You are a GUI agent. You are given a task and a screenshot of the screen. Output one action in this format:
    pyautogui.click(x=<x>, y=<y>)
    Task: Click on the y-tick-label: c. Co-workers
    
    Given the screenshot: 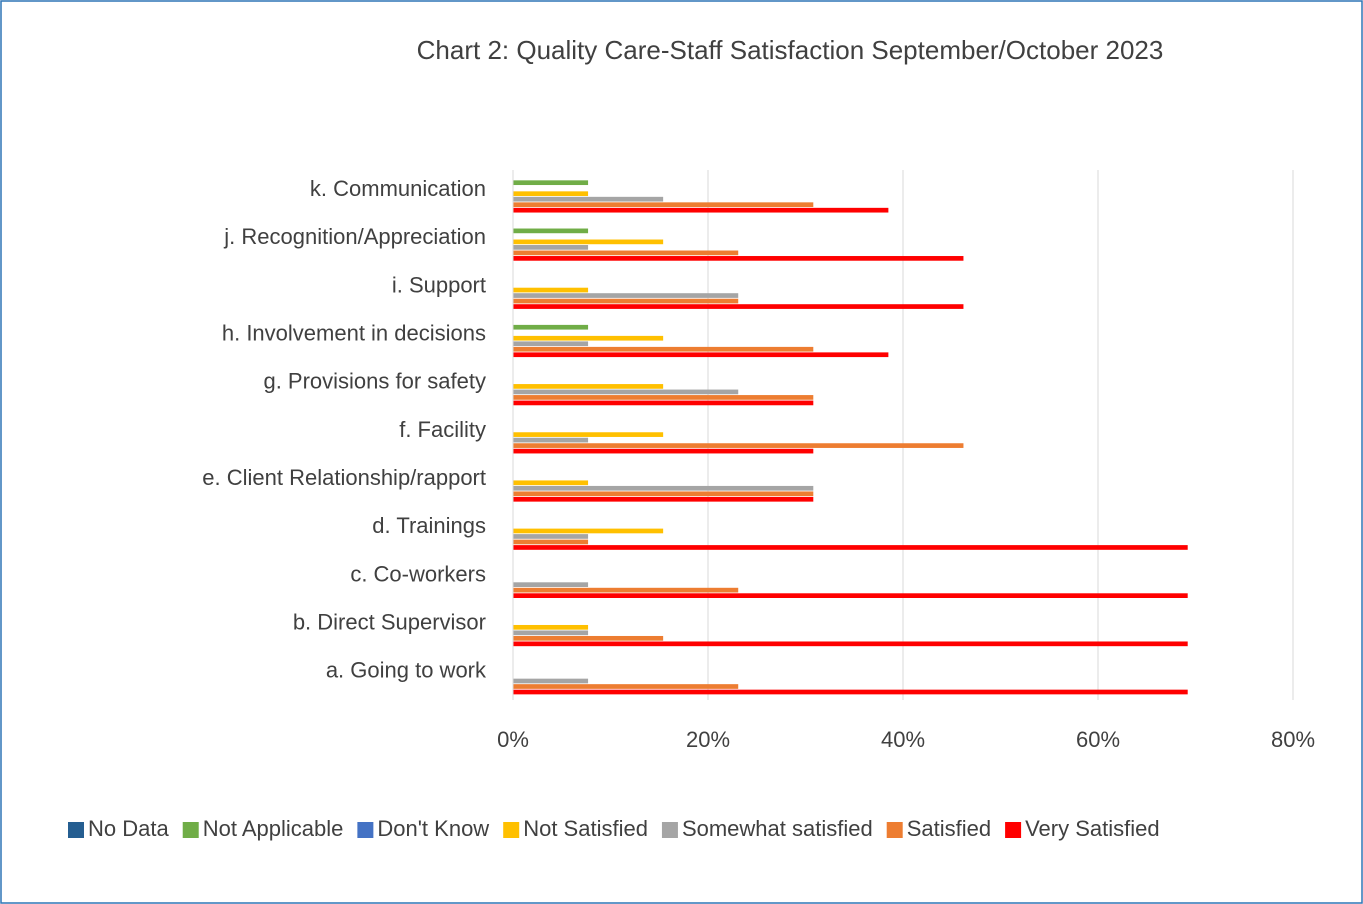 What is the action you would take?
    pyautogui.click(x=418, y=573)
    